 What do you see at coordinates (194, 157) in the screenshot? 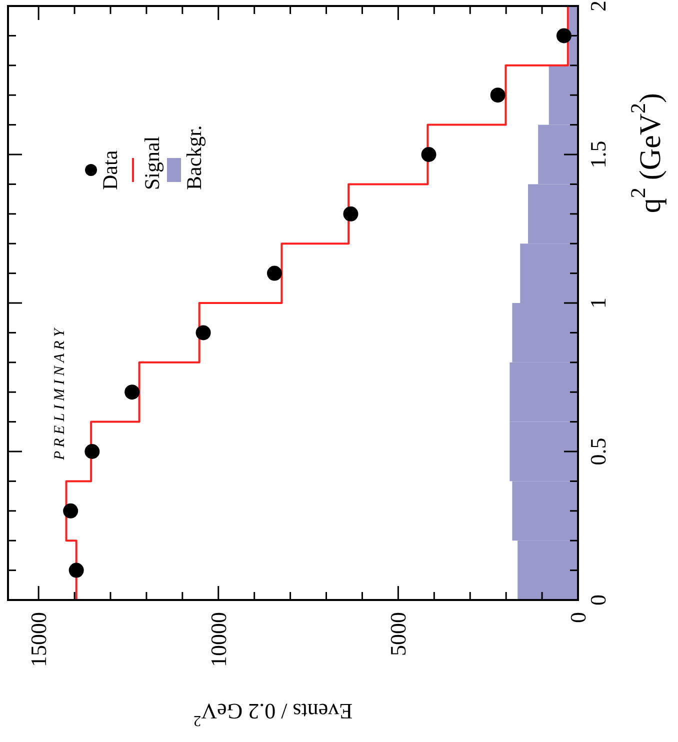
I see `legend-label: Backgr.` at bounding box center [194, 157].